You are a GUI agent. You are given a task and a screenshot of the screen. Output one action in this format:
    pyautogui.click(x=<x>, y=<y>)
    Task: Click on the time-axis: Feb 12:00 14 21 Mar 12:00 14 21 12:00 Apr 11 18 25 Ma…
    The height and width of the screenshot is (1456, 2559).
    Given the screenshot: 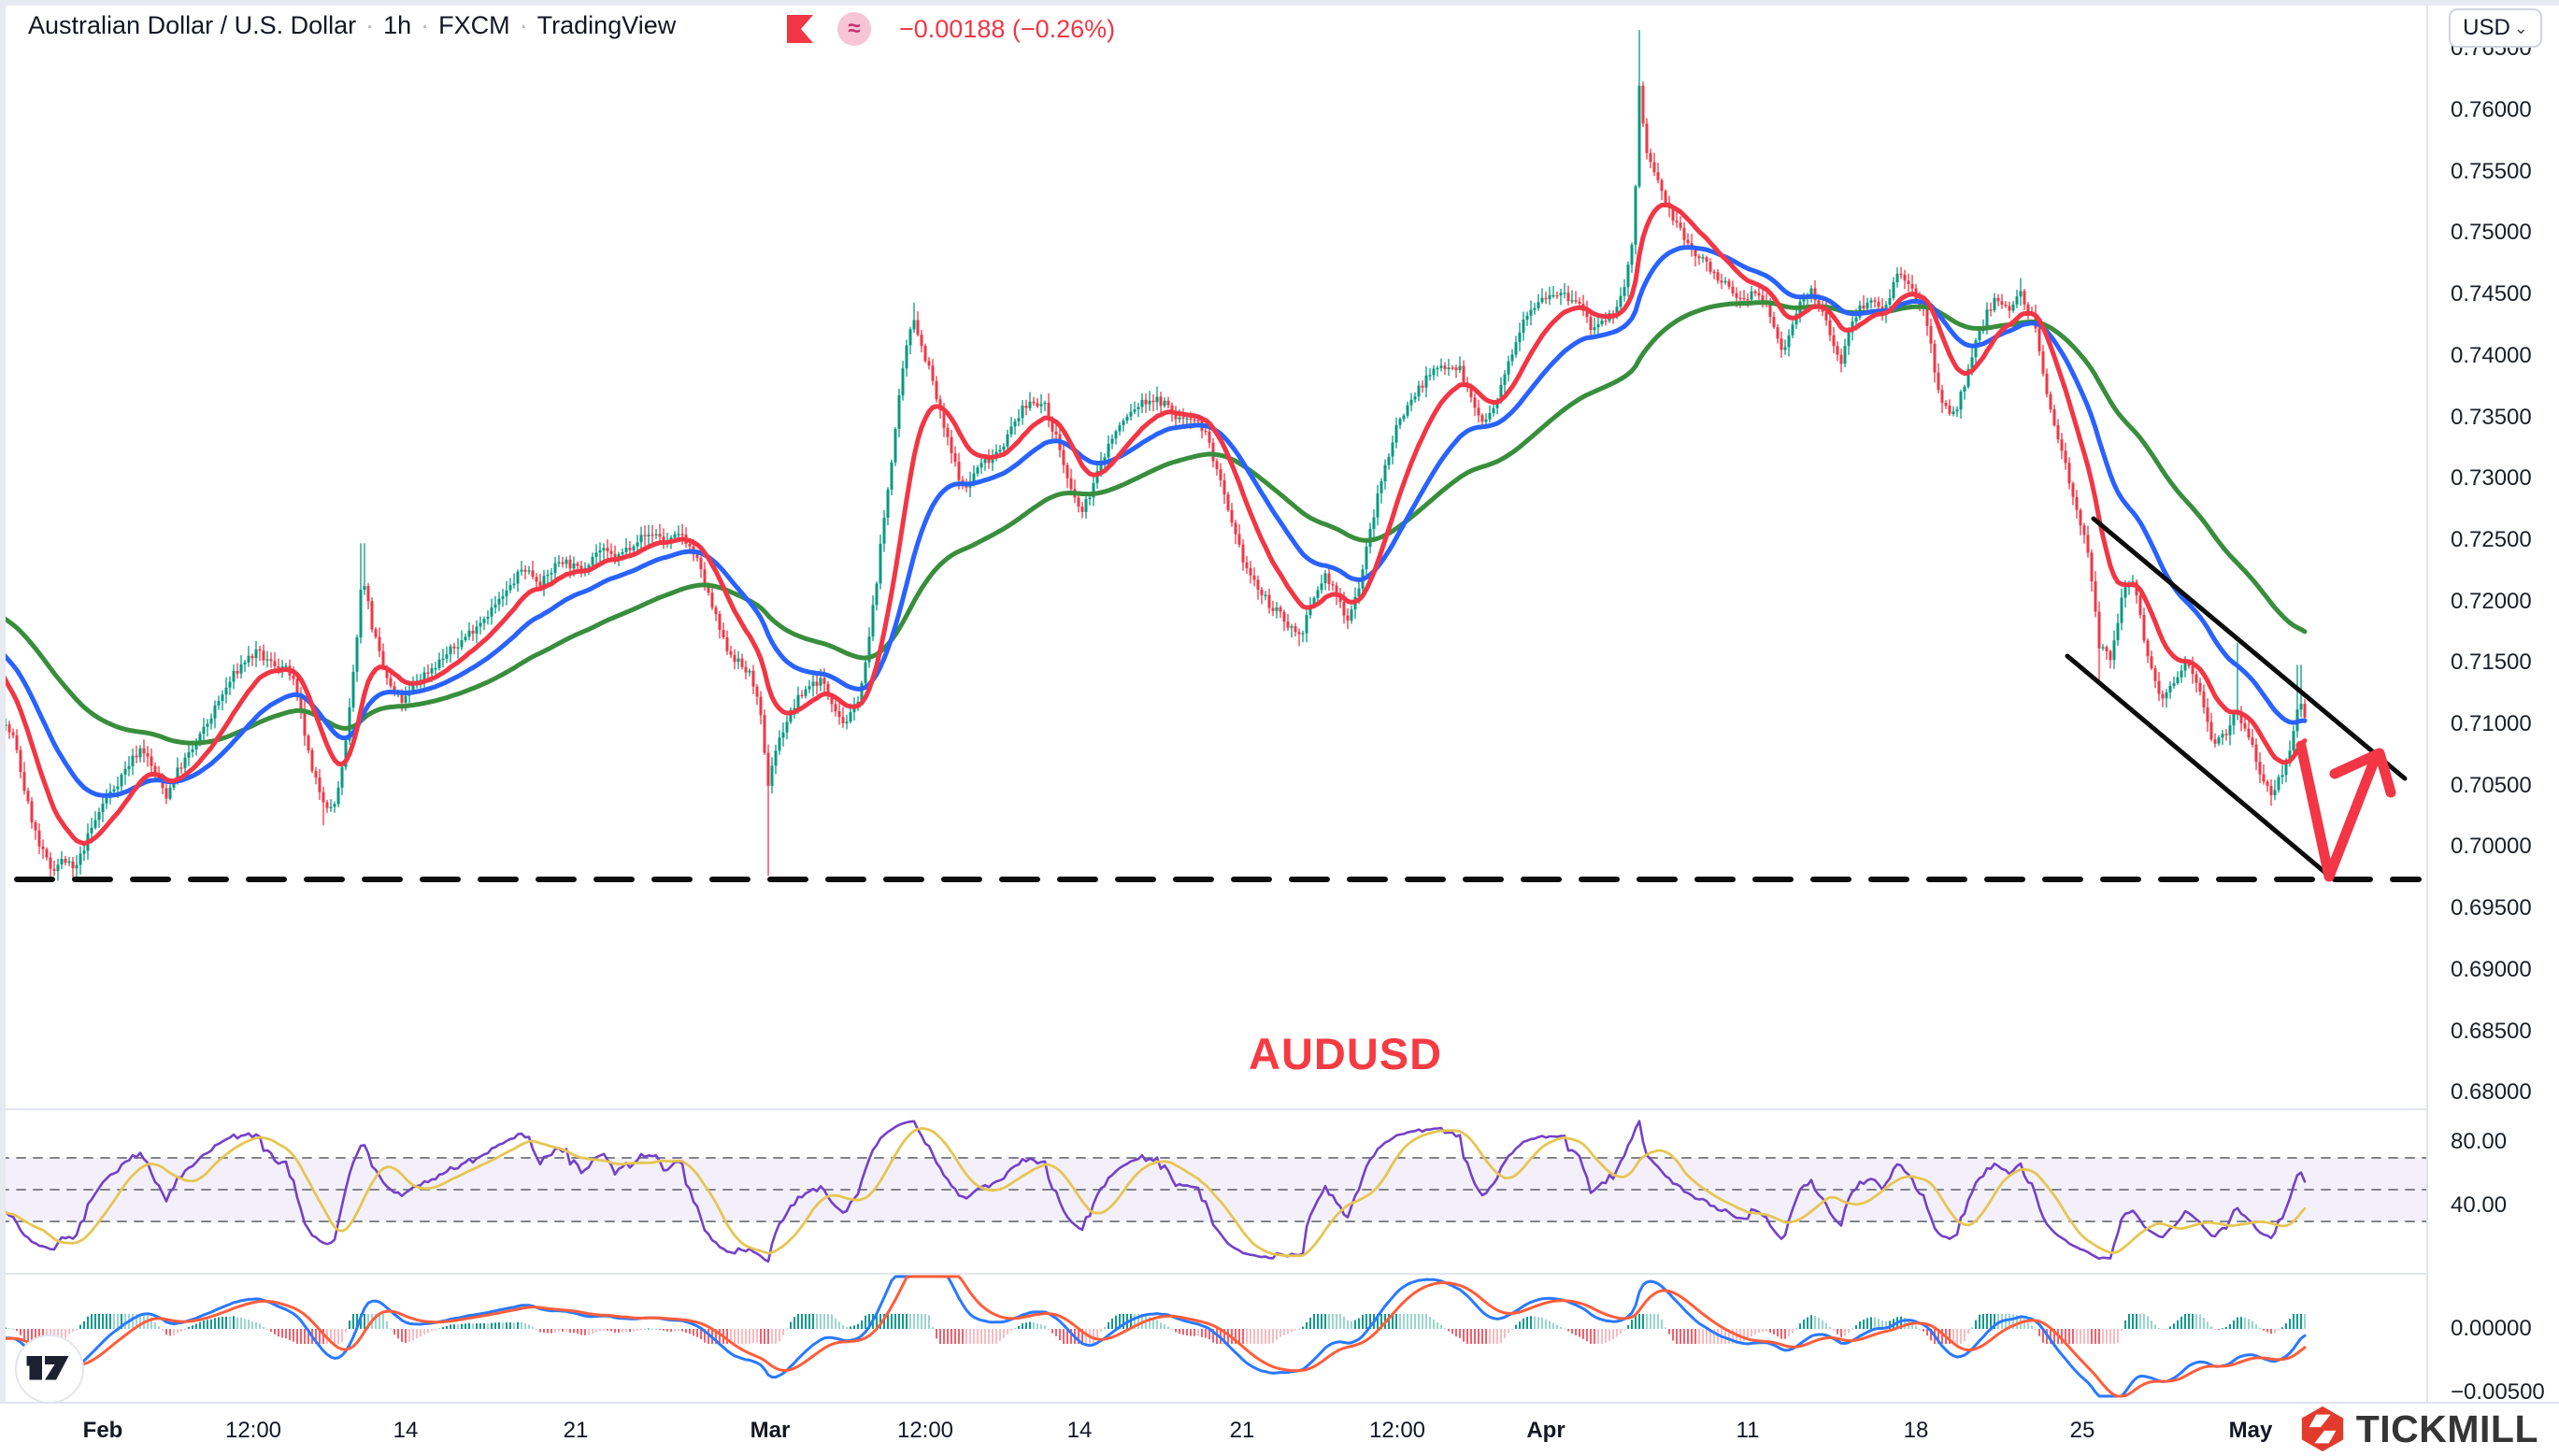 What is the action you would take?
    pyautogui.click(x=1279, y=1429)
    